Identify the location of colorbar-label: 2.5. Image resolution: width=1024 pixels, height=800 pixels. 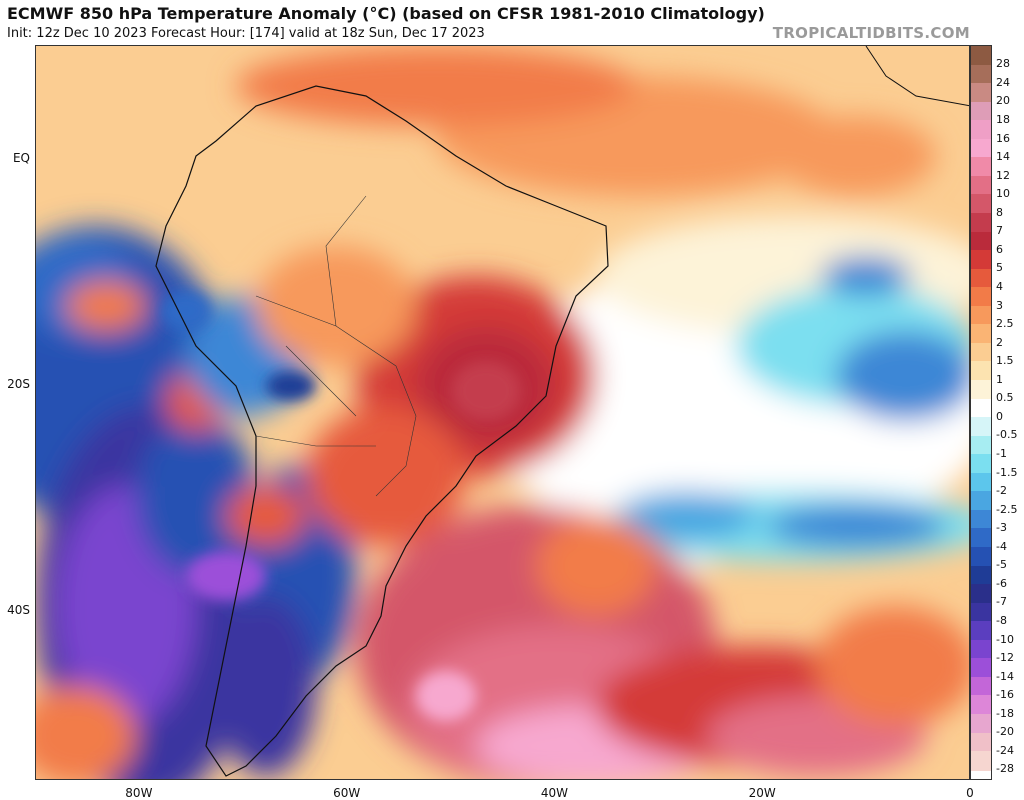
(1005, 324).